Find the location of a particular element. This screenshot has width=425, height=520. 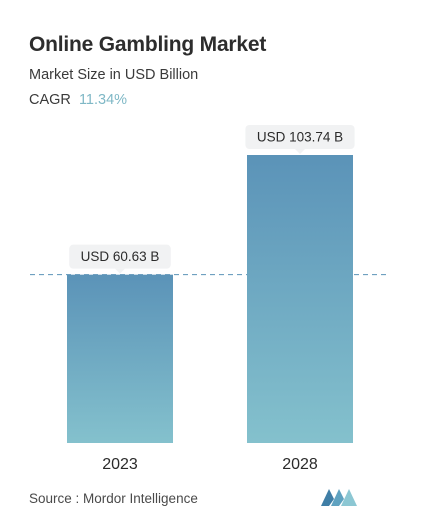

chart-title: Online Gambling Market is located at coordinates (148, 44).